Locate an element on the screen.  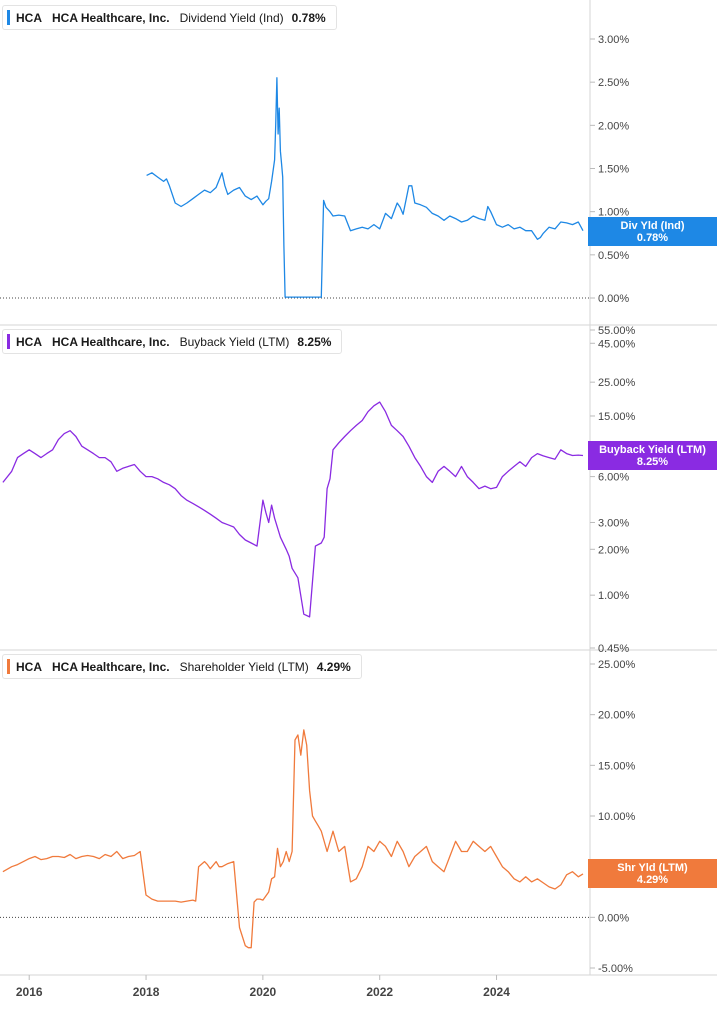
y-tick-label: 0.50% is located at coordinates (613, 256).